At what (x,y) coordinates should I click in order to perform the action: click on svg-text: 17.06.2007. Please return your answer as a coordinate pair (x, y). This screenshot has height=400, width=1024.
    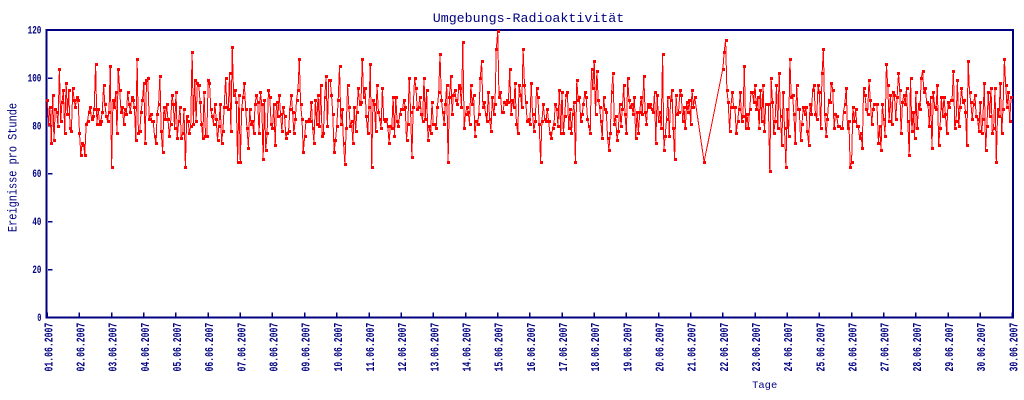
    Looking at the image, I should click on (564, 347).